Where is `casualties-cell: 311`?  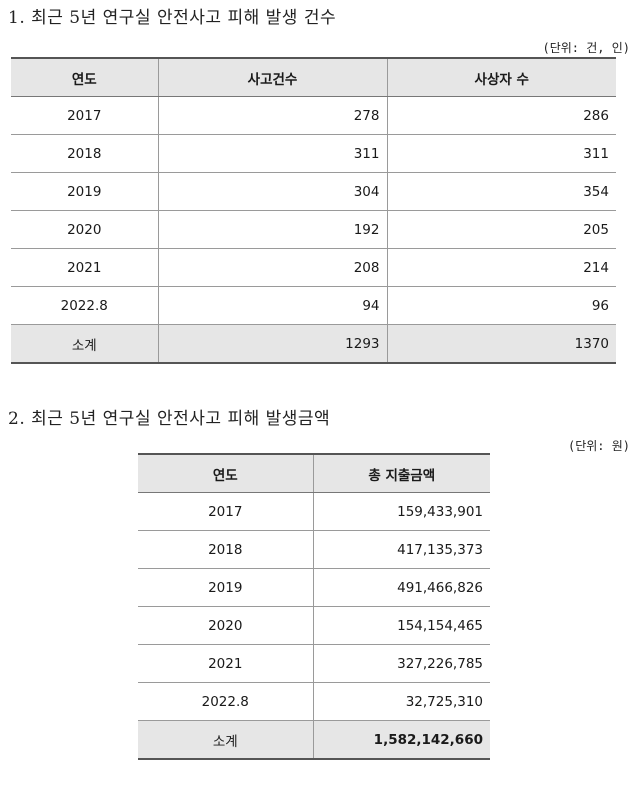 casualties-cell: 311 is located at coordinates (501, 153).